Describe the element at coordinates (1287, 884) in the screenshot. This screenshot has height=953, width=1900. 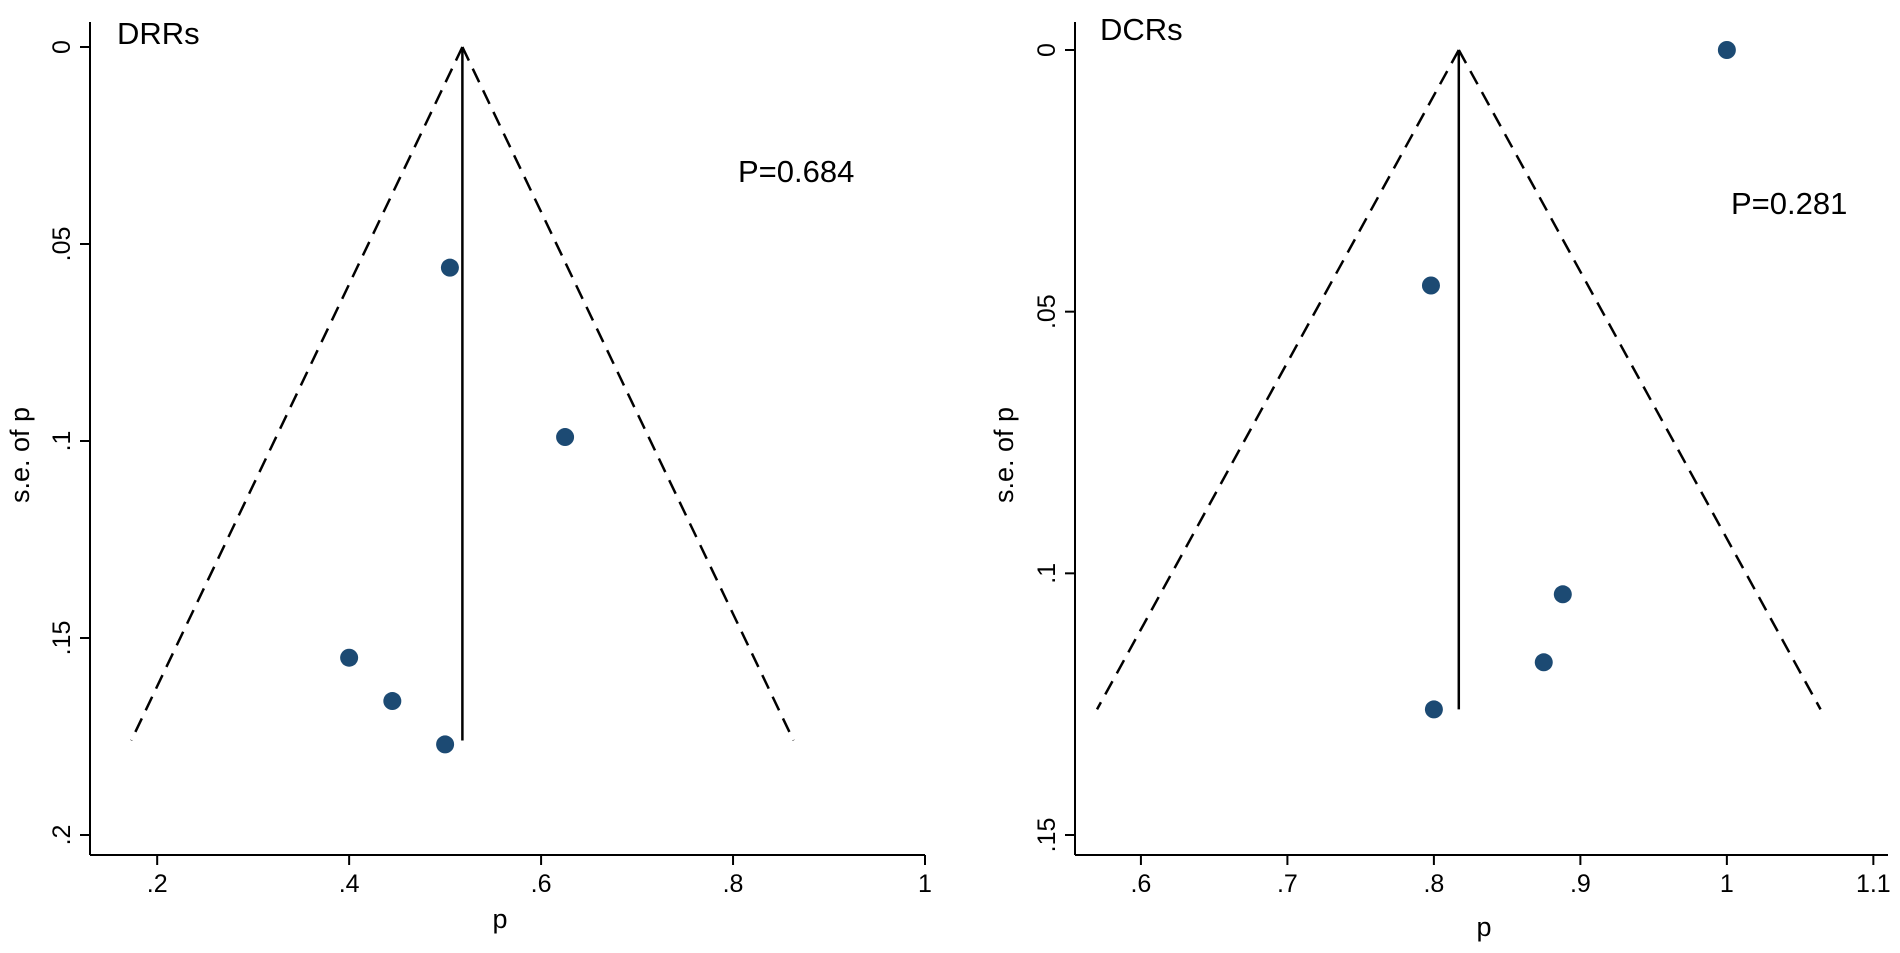
I see `x-tick-label: .7` at that location.